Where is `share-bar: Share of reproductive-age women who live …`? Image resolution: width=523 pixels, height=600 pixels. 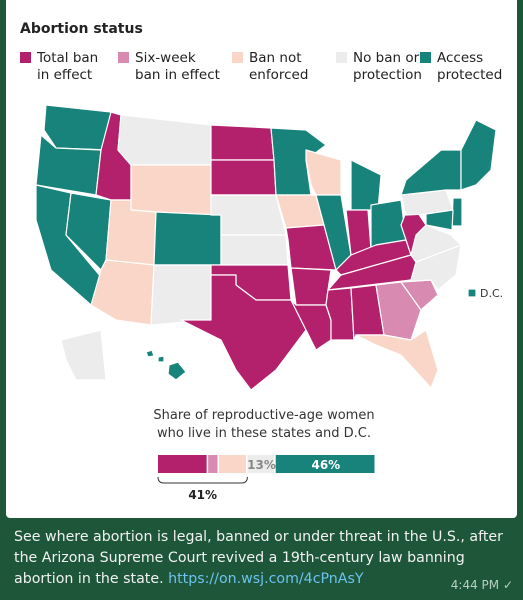
share-bar: Share of reproductive-age women who live … is located at coordinates (263, 455).